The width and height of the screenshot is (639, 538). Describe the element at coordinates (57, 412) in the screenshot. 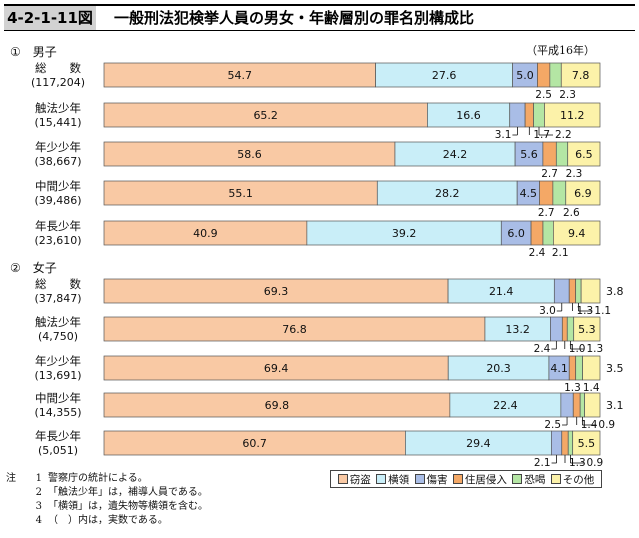

I see `row-count: (14,355)` at that location.